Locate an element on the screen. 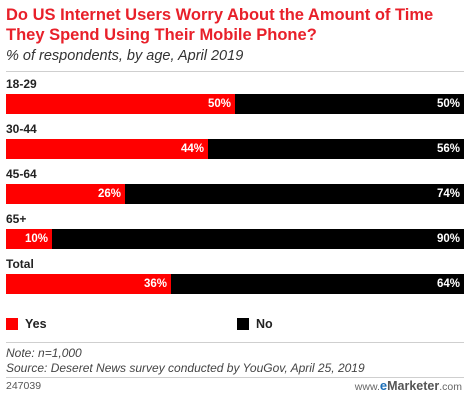  brand-name: Marketer is located at coordinates (413, 386).